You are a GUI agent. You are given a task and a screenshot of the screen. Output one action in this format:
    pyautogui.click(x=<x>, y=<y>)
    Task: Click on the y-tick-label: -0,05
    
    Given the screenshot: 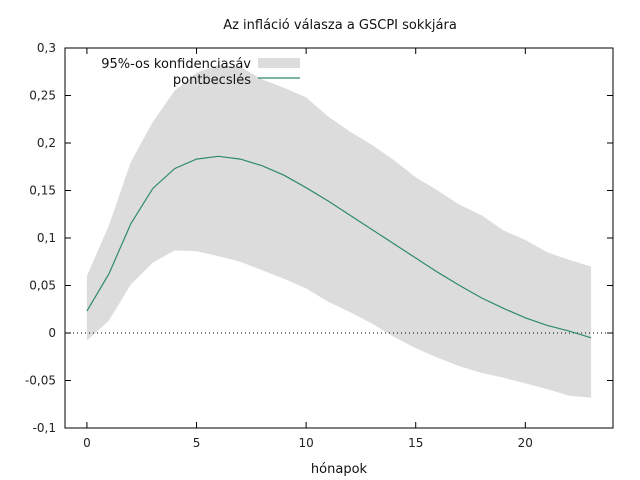 What is the action you would take?
    pyautogui.click(x=40, y=381)
    